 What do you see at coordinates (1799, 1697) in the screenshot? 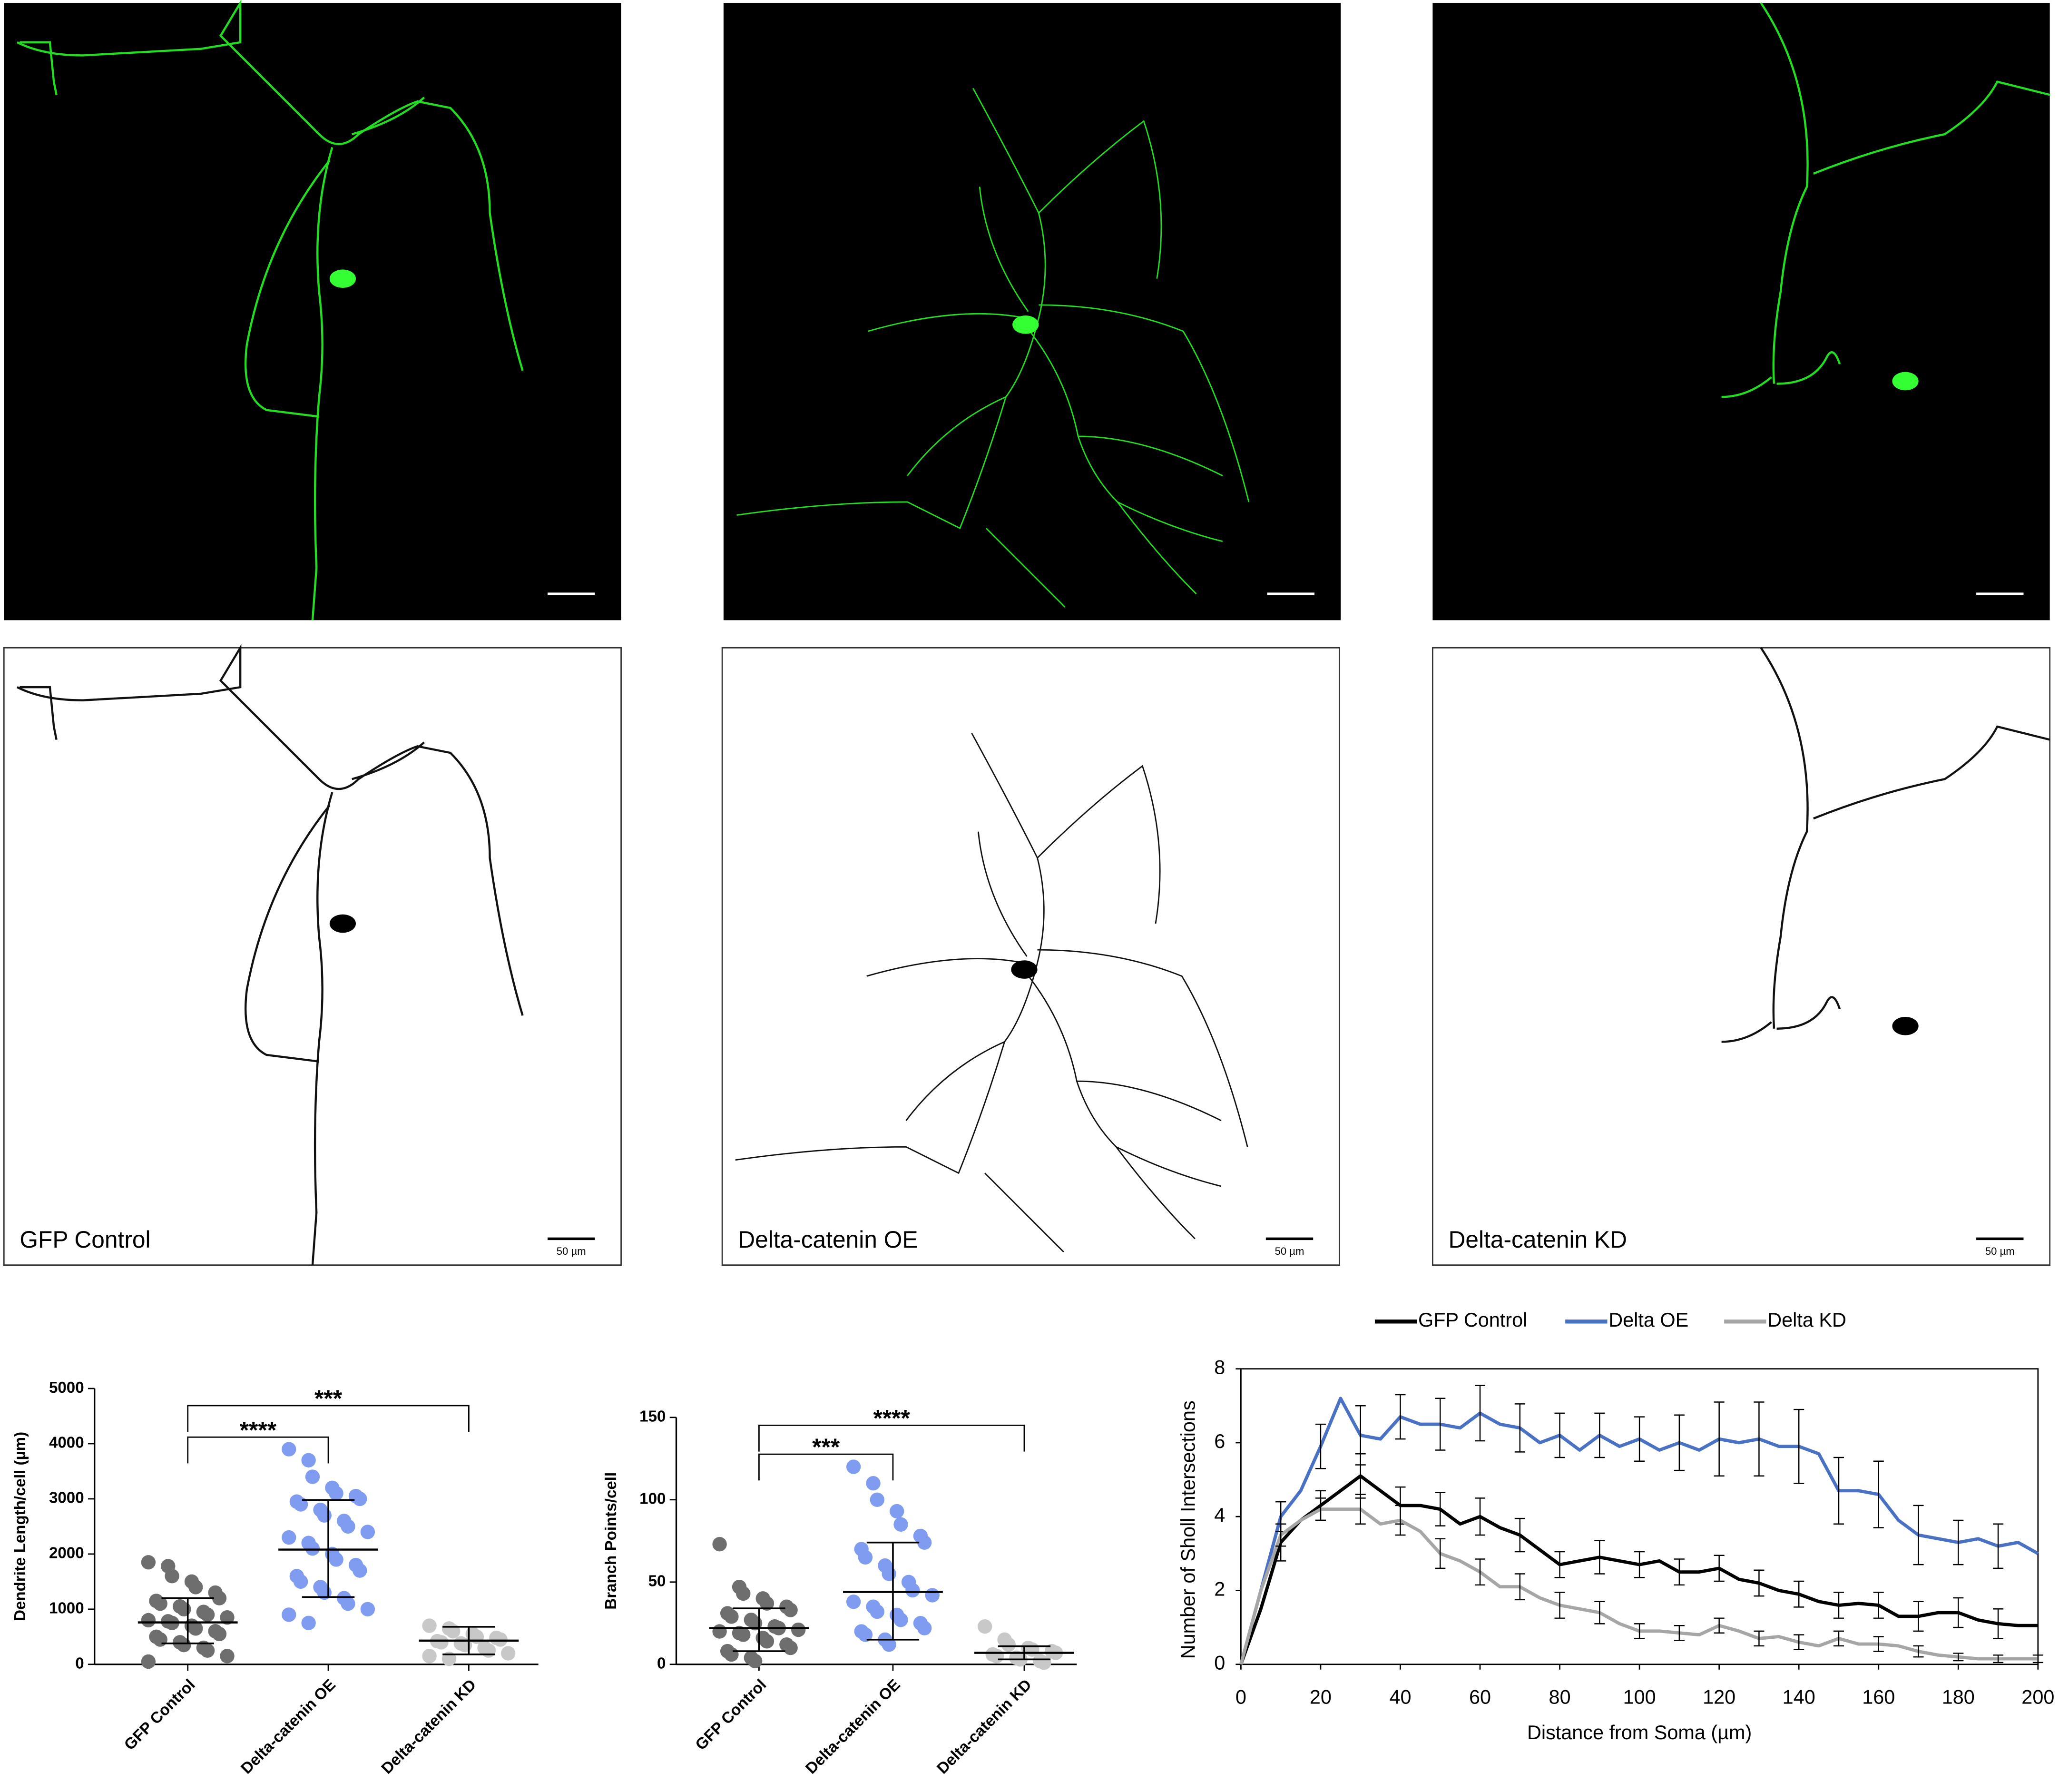
I see `x-tick-label: 140` at bounding box center [1799, 1697].